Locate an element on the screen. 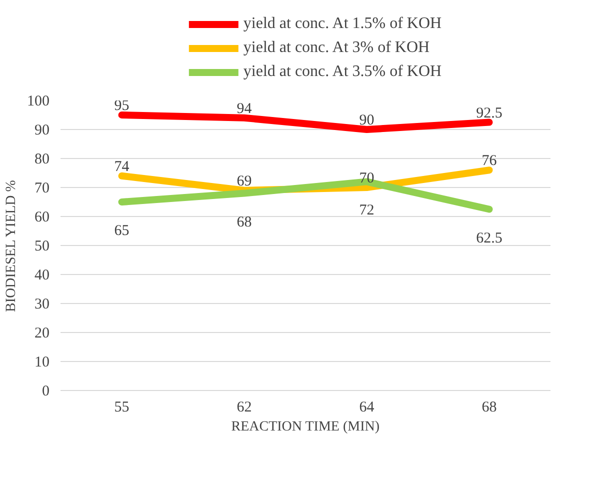  y-tick-label: 30 is located at coordinates (42, 304).